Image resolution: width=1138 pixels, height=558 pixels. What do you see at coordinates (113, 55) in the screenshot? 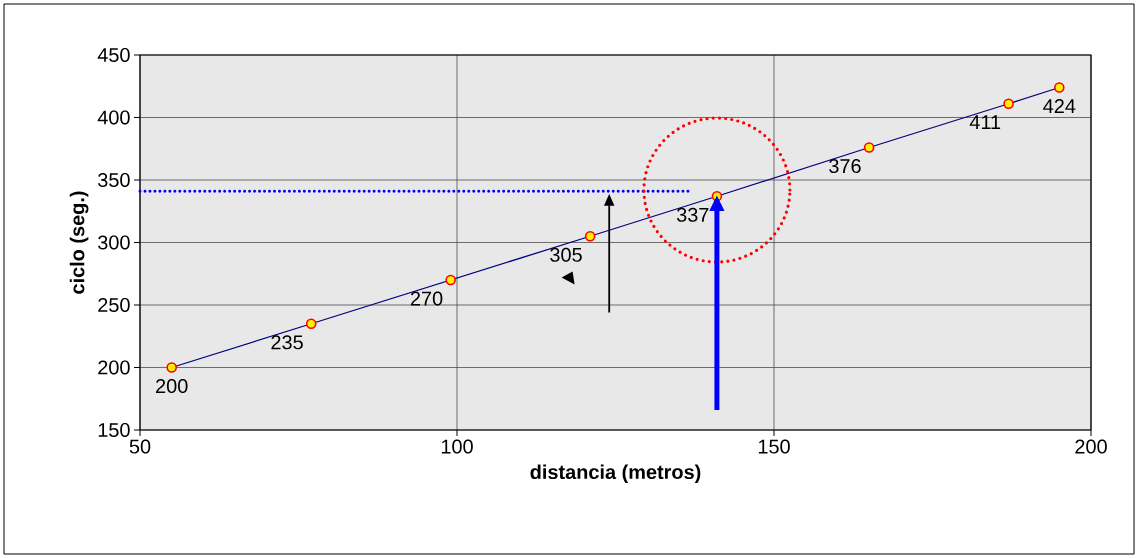
I see `y-tick-label: 450` at bounding box center [113, 55].